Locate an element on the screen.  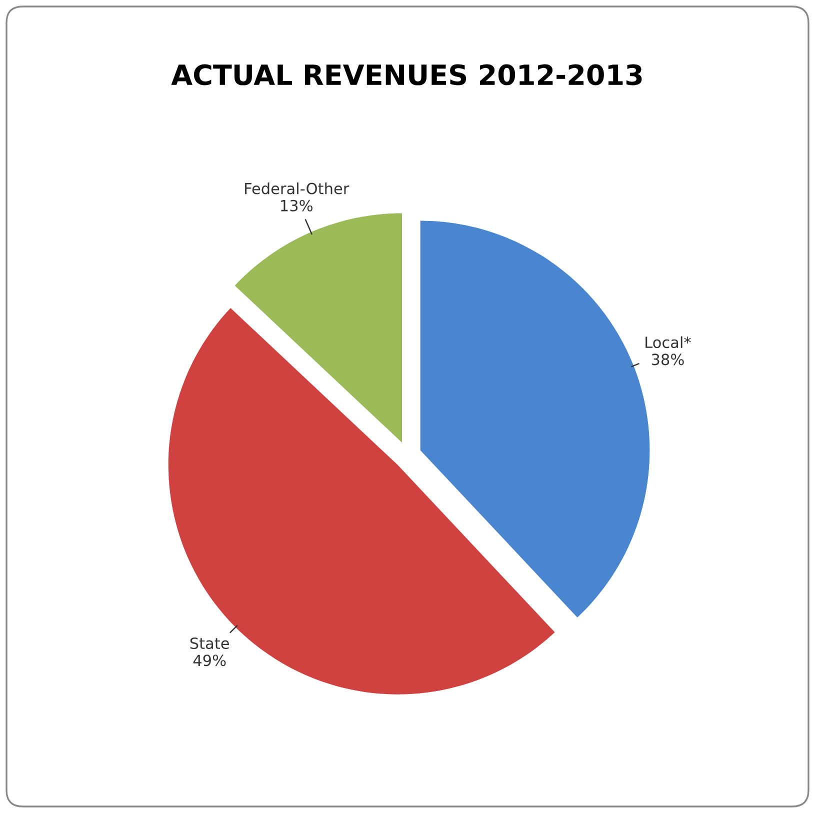
slice-label: Local* is located at coordinates (668, 342).